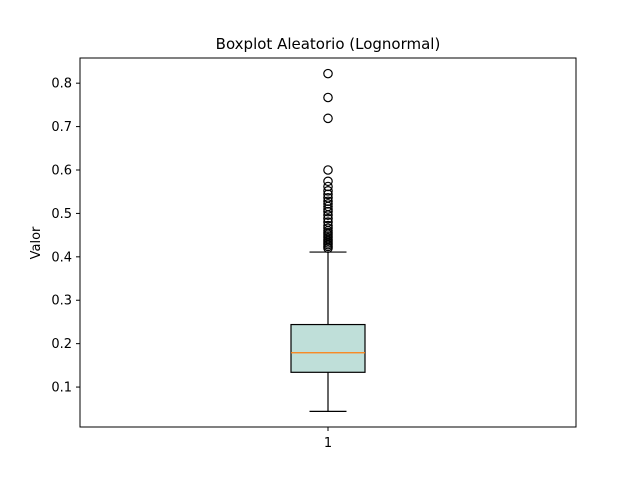  What do you see at coordinates (328, 44) in the screenshot?
I see `chart-title: Boxplot Aleatorio (Lognormal)` at bounding box center [328, 44].